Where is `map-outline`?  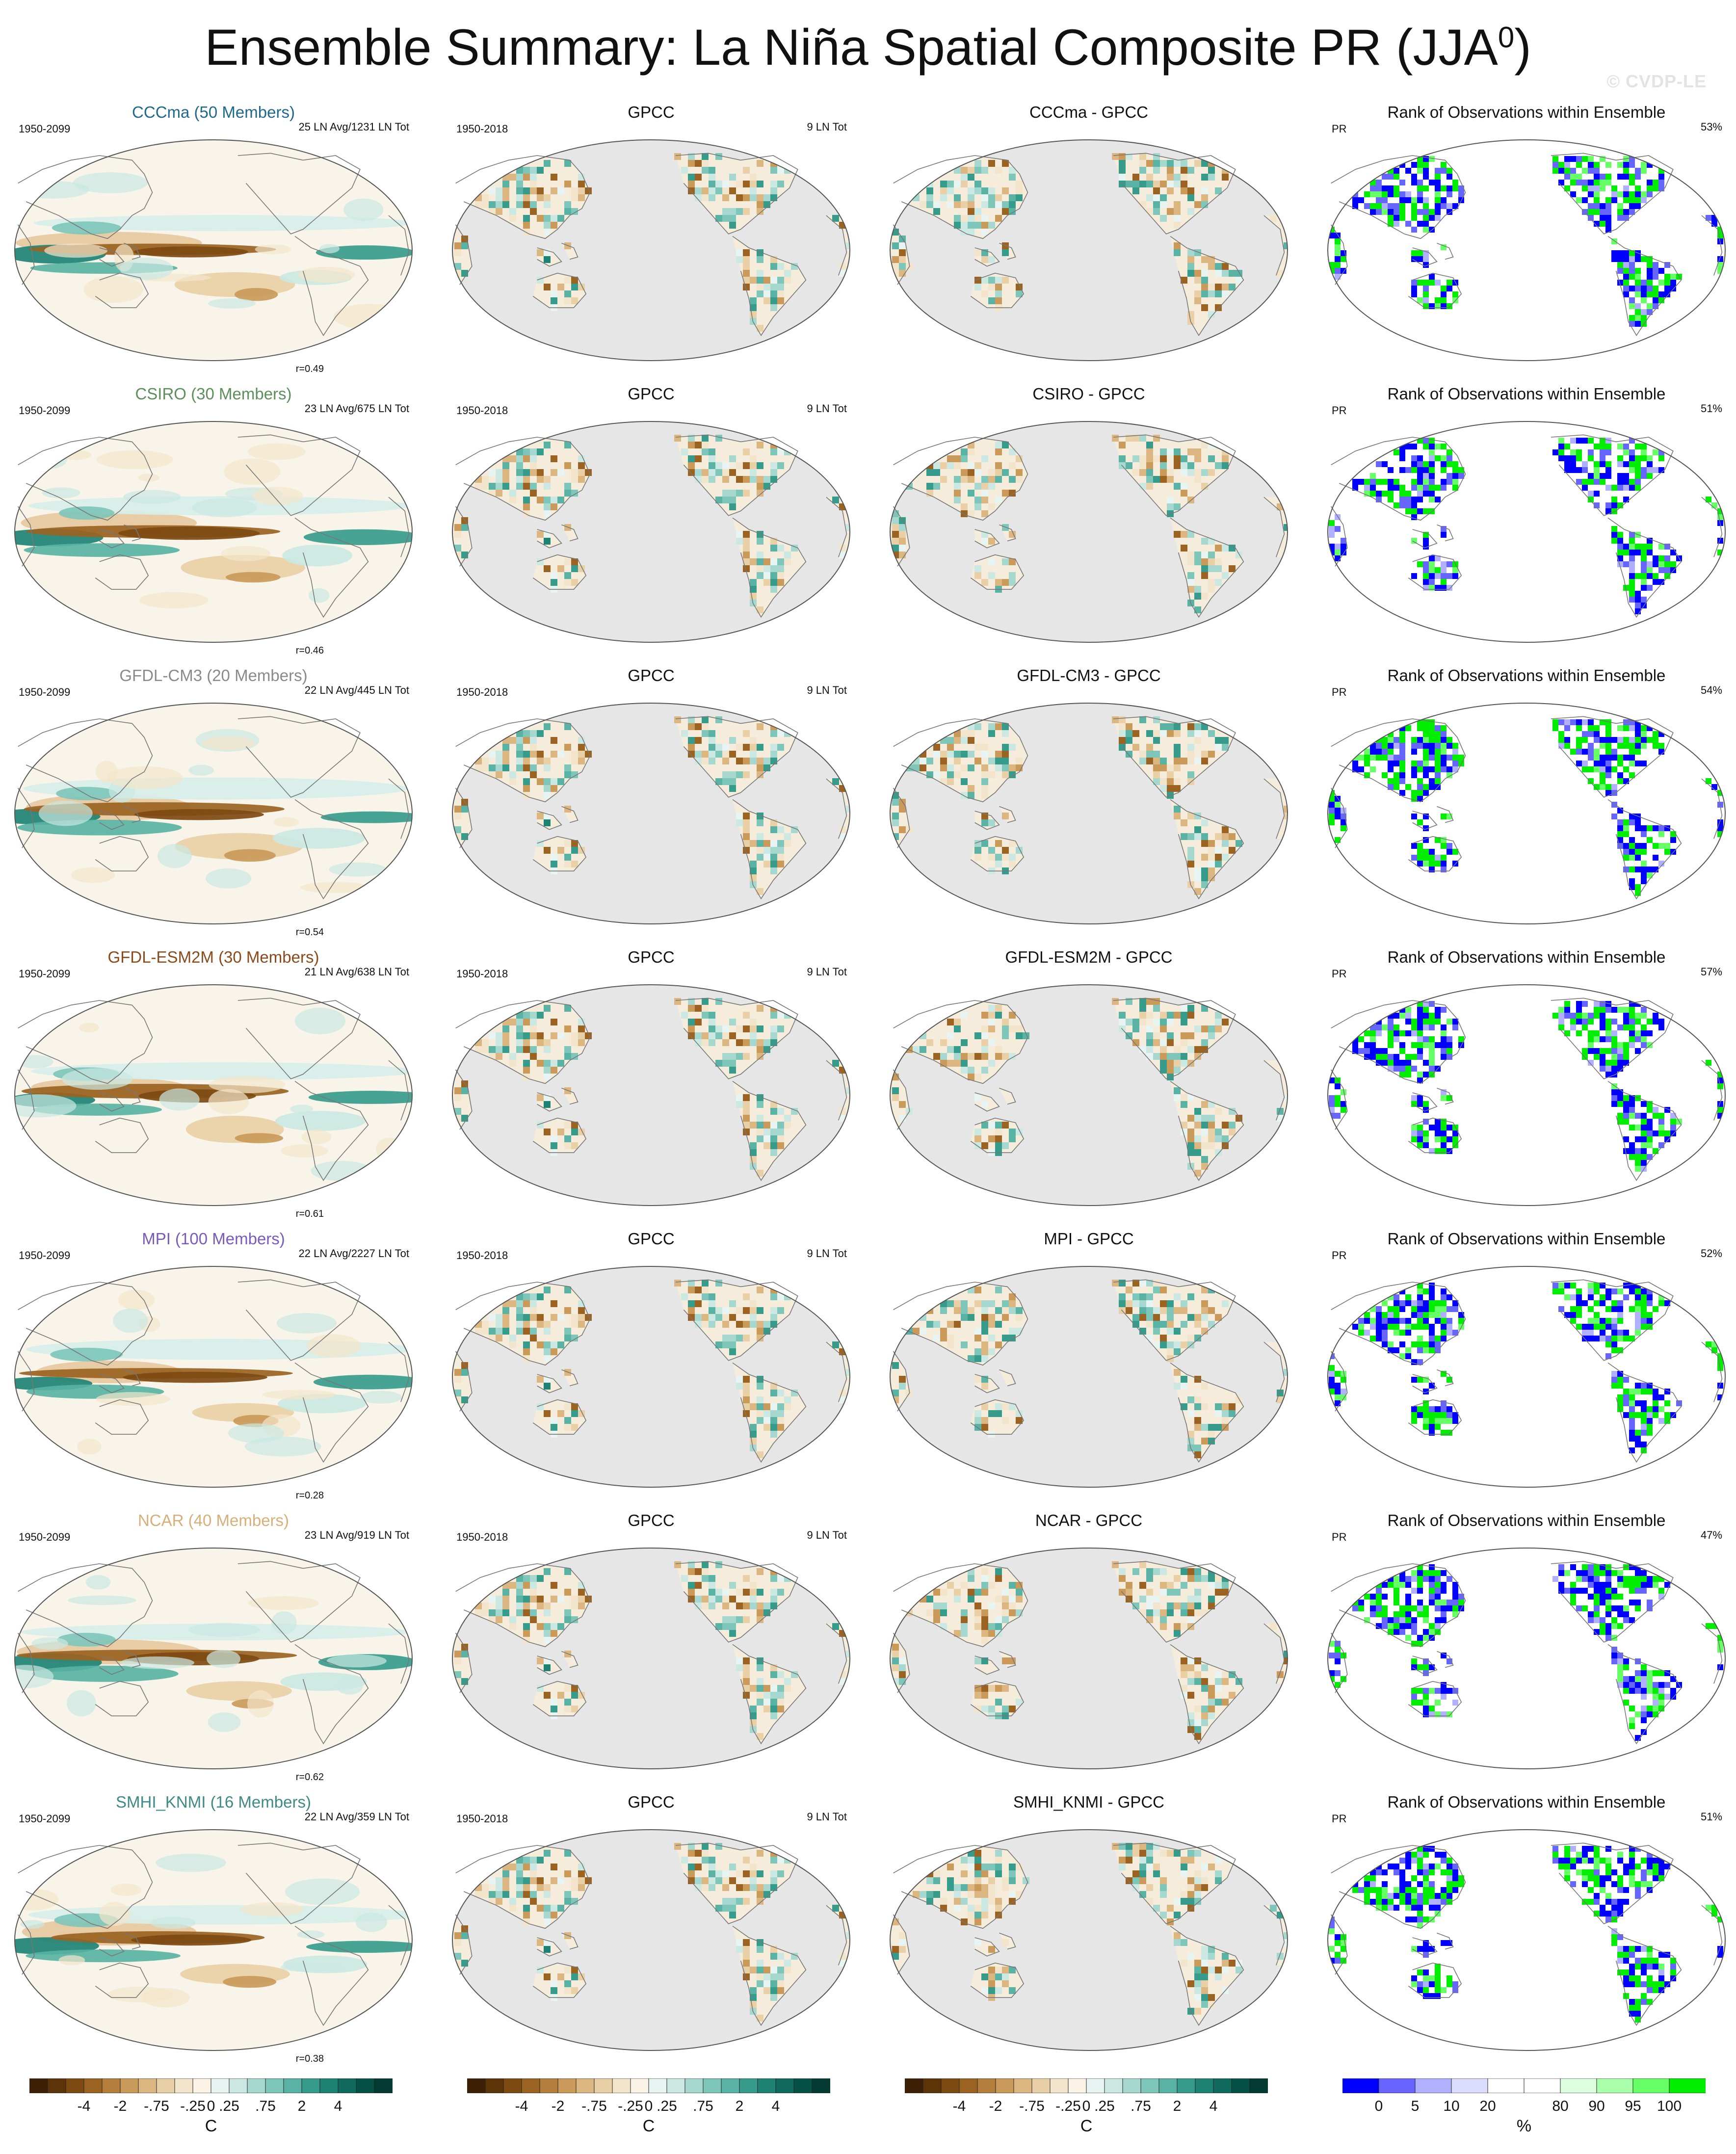 map-outline is located at coordinates (213, 532).